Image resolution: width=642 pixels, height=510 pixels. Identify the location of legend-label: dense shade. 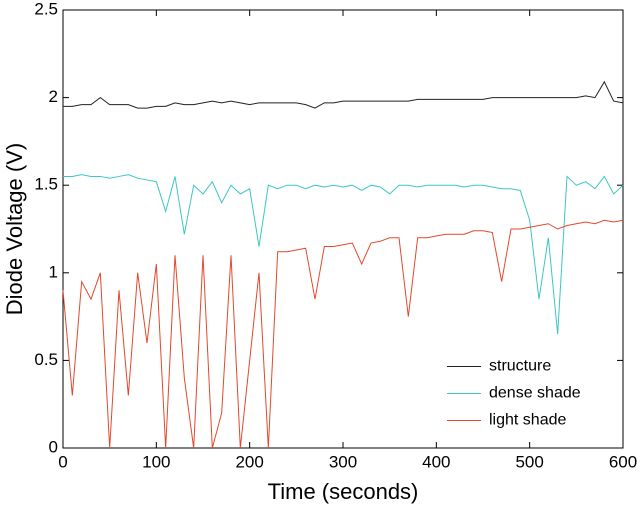
(535, 393).